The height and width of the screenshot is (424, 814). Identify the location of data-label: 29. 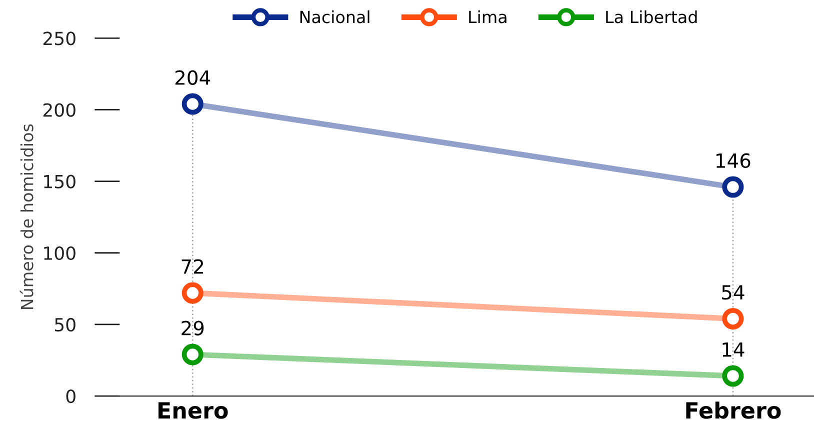
(193, 328).